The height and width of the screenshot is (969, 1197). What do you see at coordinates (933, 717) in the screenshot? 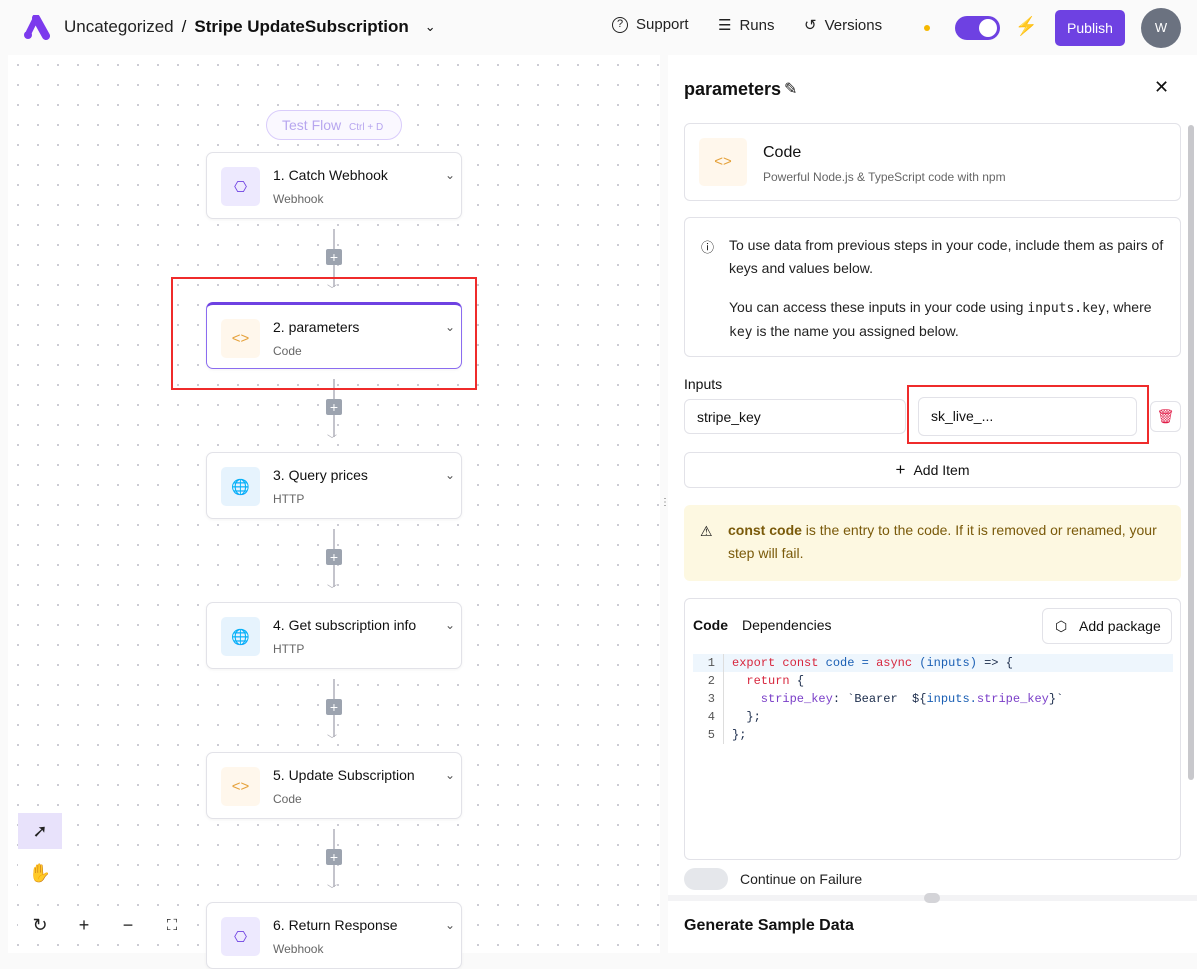
I see `code-line: 4 };` at bounding box center [933, 717].